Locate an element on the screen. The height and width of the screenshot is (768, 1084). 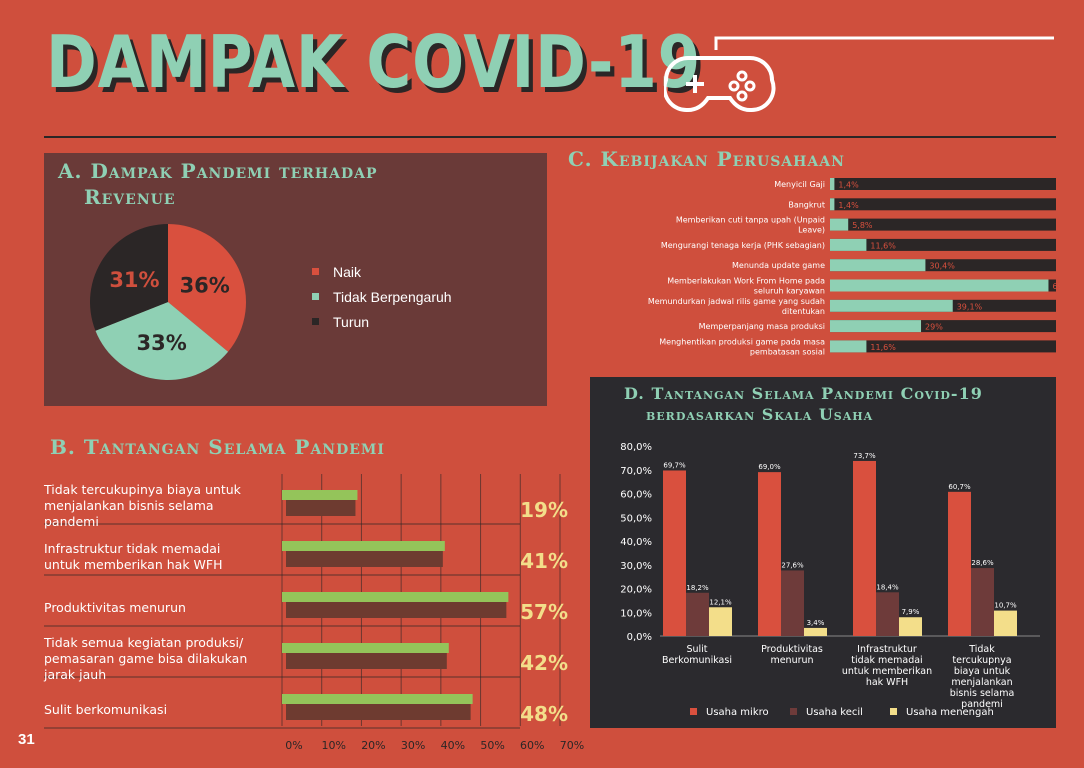
x-tick-label: 20% is located at coordinates (373, 745).